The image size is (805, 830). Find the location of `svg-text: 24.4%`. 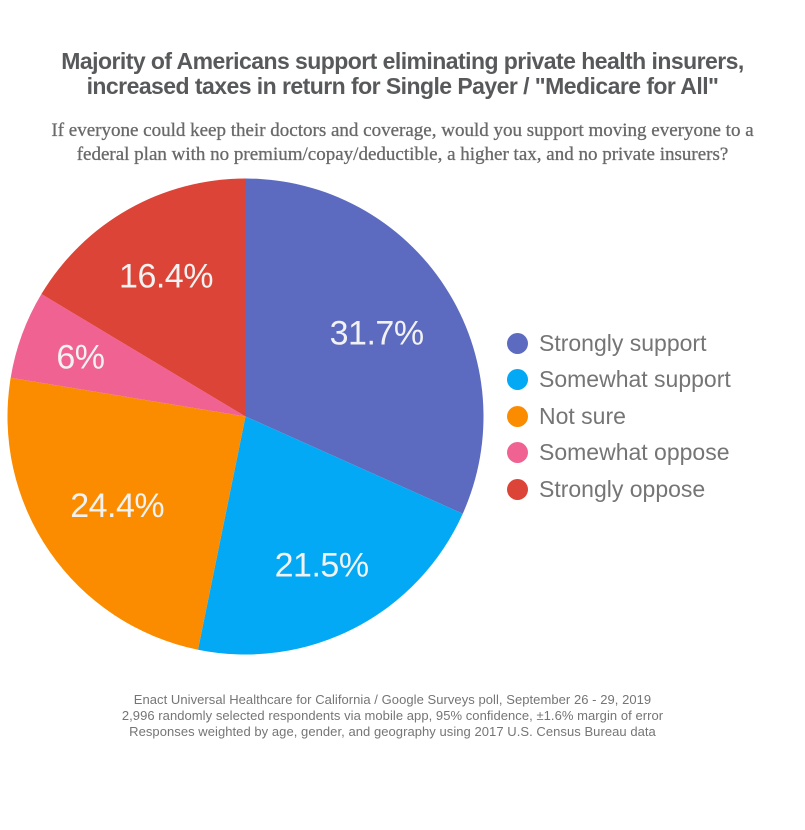

svg-text: 24.4% is located at coordinates (117, 506).